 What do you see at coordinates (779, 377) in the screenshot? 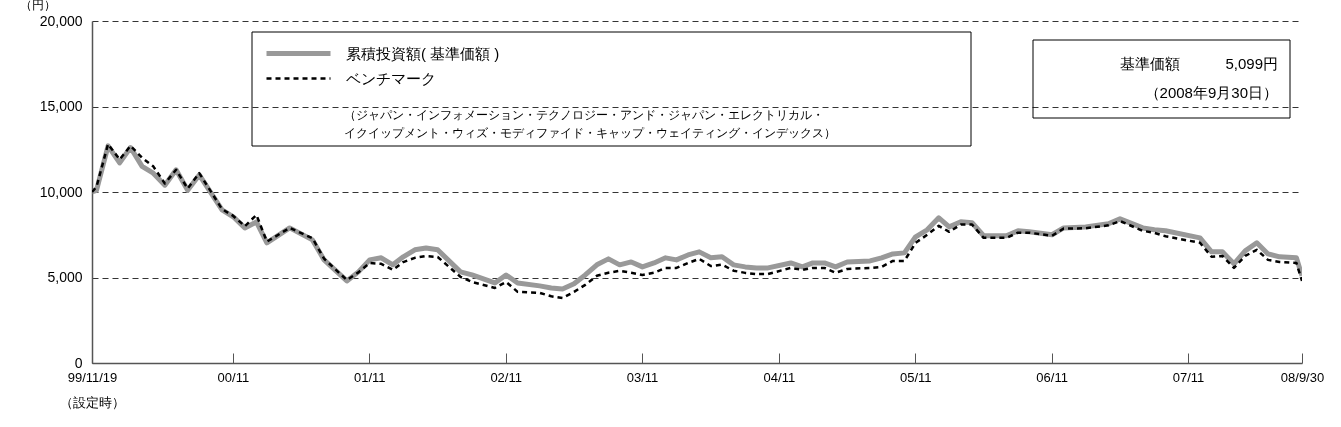
I see `x-tick-label: 04/11` at bounding box center [779, 377].